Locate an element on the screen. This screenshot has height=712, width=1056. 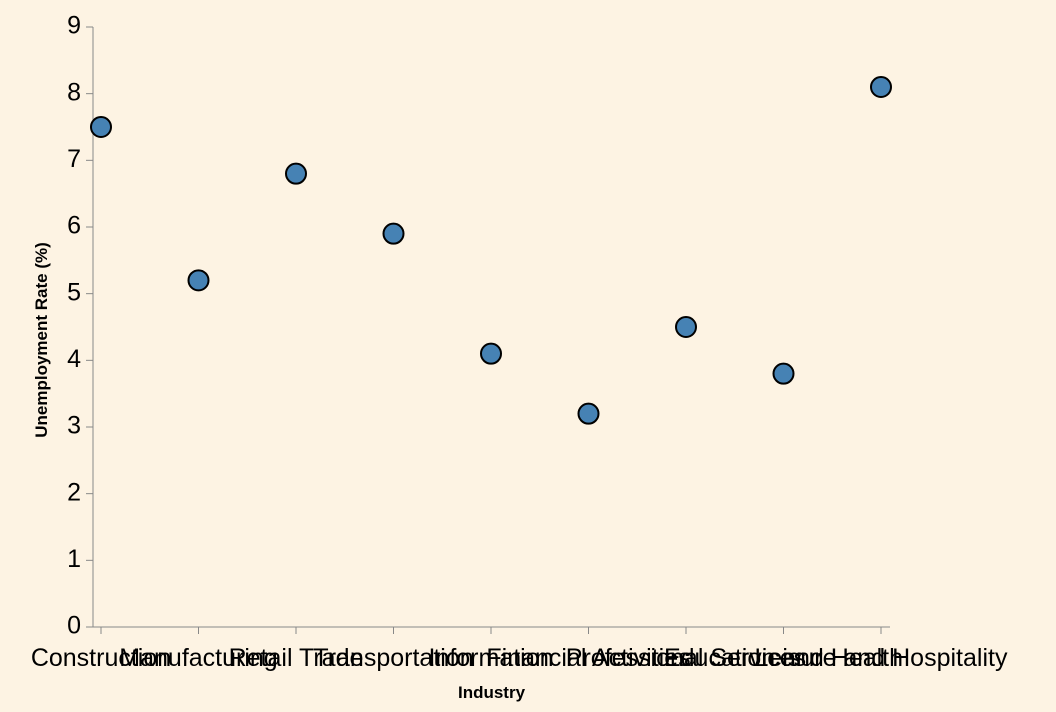
x-tick-label: Manufacturing is located at coordinates (198, 658).